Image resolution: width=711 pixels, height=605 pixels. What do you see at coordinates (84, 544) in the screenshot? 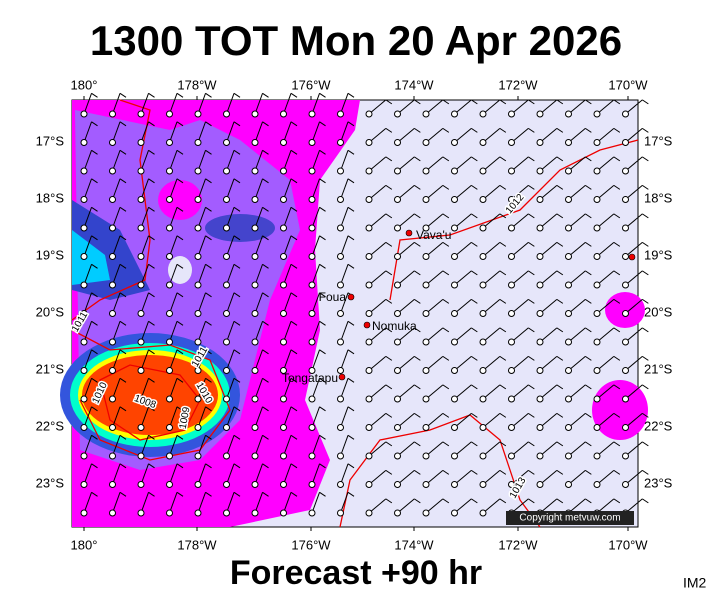
I see `lon-label: 180°` at bounding box center [84, 544].